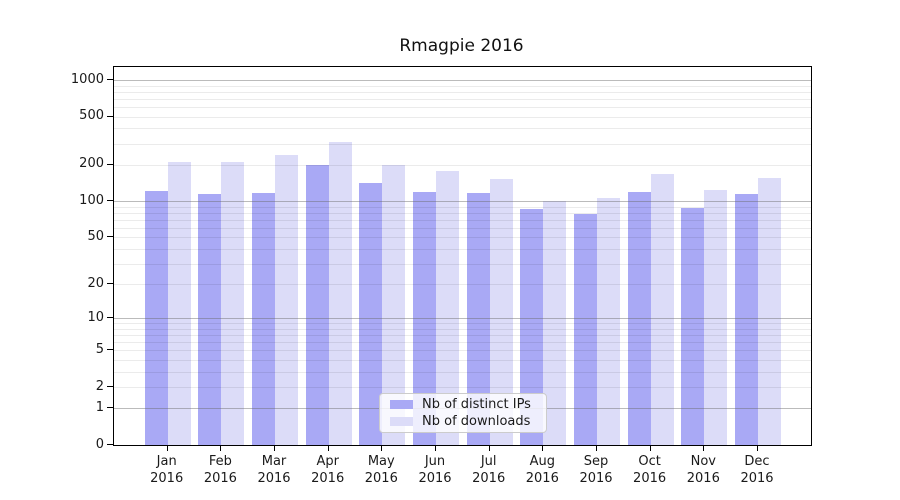 The width and height of the screenshot is (900, 500). I want to click on y-tick-label-0: 0, so click(99, 444).